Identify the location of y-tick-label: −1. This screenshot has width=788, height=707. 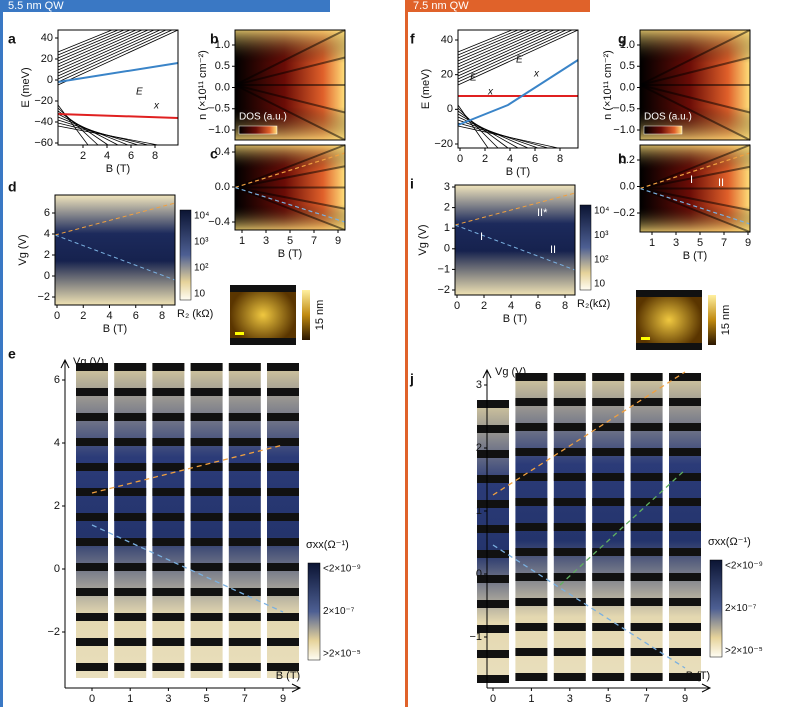
(475, 637).